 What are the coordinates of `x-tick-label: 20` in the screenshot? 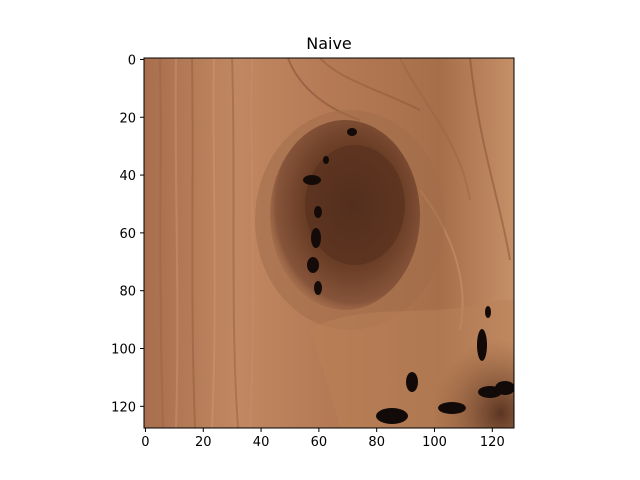 It's located at (203, 442).